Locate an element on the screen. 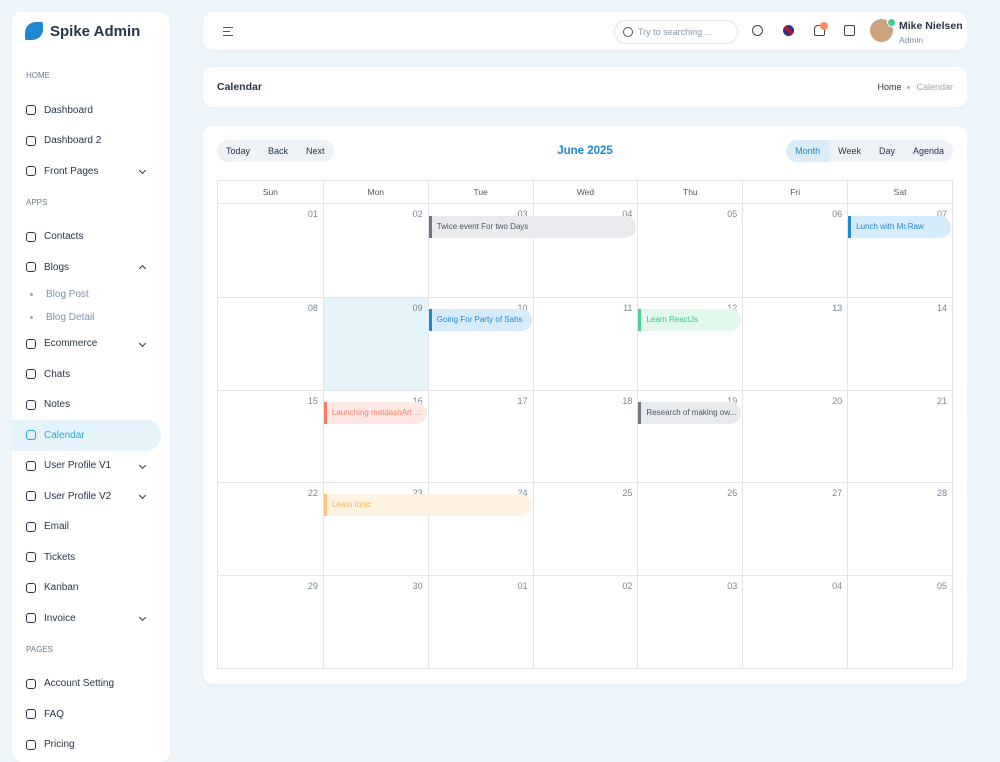 Image resolution: width=1000 pixels, height=762 pixels. nav-item: Contacts is located at coordinates (86, 237).